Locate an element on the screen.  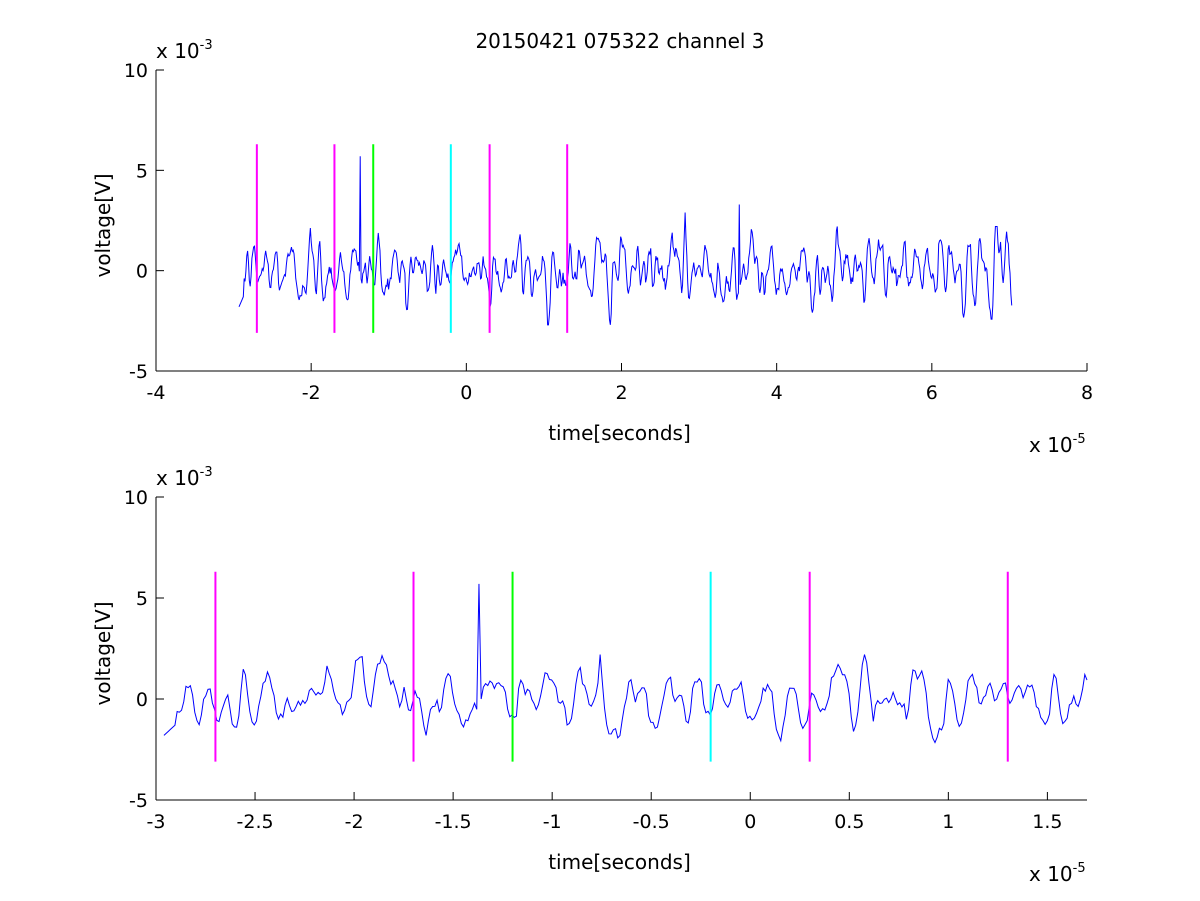
x-tick-label: -4 is located at coordinates (156, 393).